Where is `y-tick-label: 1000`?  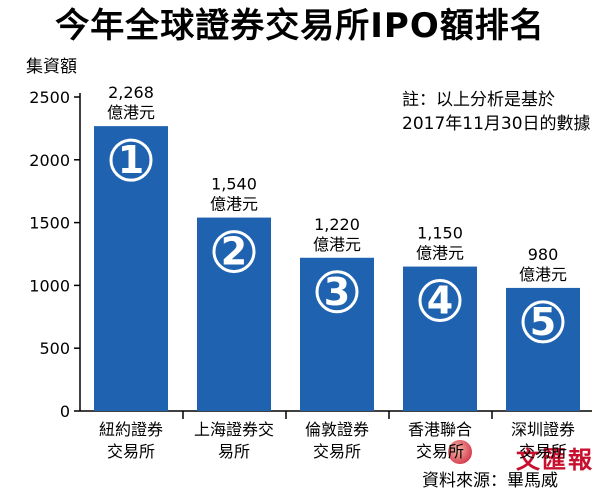
y-tick-label: 1000 is located at coordinates (49, 285).